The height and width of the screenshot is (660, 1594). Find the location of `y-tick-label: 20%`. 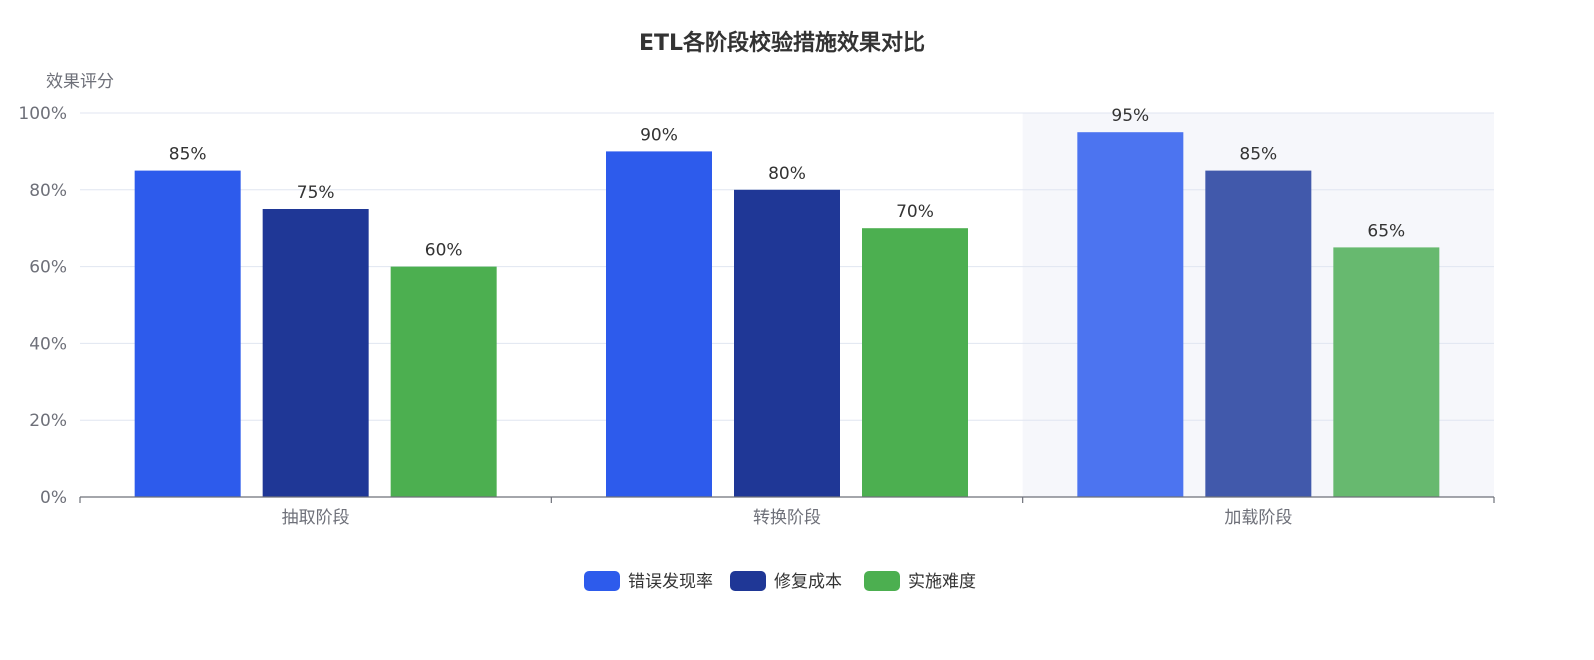

y-tick-label: 20% is located at coordinates (48, 421).